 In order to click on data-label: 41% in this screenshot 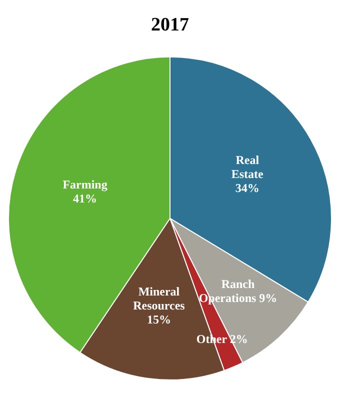, I will do `click(85, 199)`.